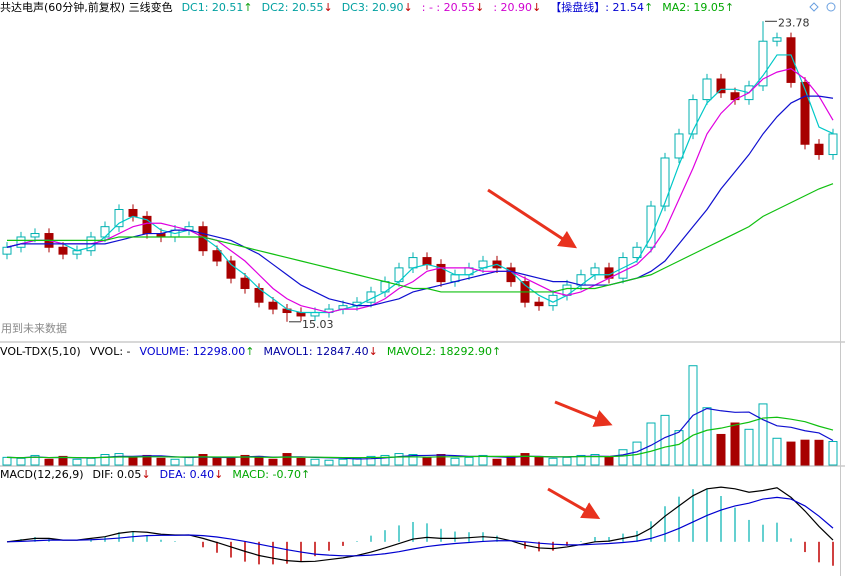  Describe the element at coordinates (597, 7) in the screenshot. I see `indicator-value: 【操盘线】: 21.54` at that location.